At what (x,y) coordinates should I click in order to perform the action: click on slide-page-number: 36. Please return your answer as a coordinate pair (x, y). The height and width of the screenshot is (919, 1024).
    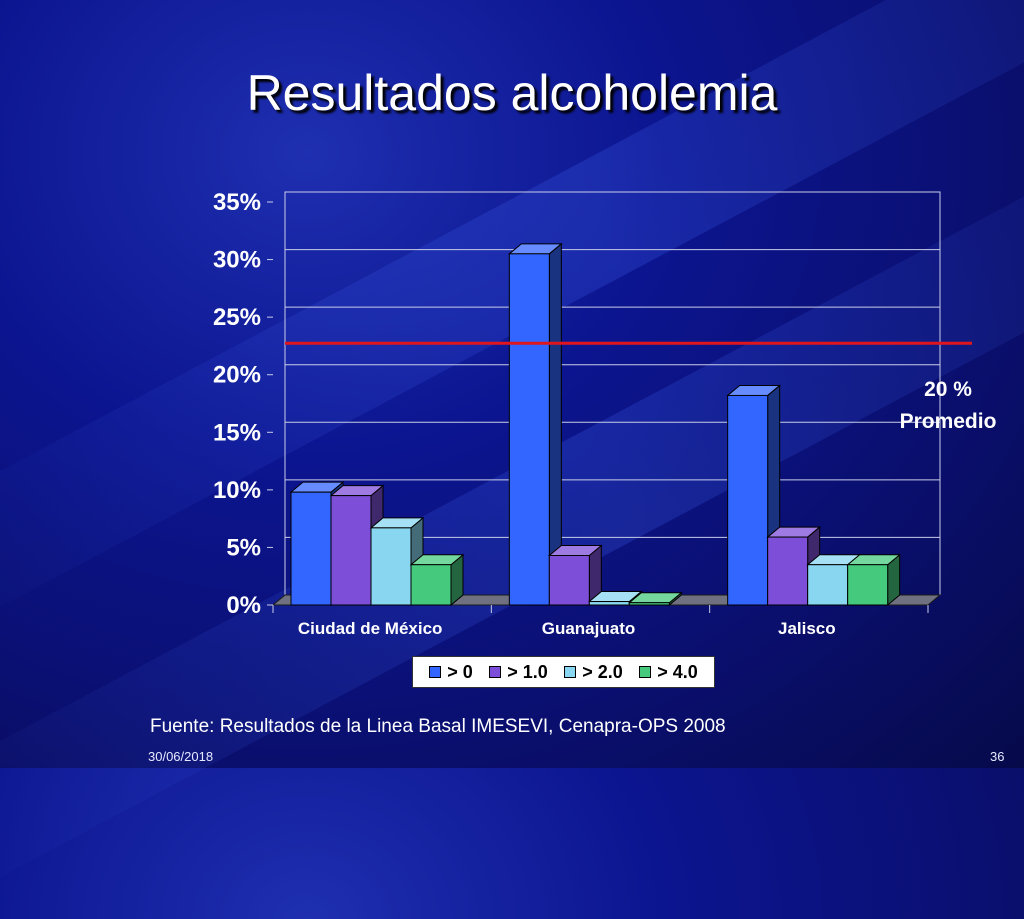
    Looking at the image, I should click on (997, 756).